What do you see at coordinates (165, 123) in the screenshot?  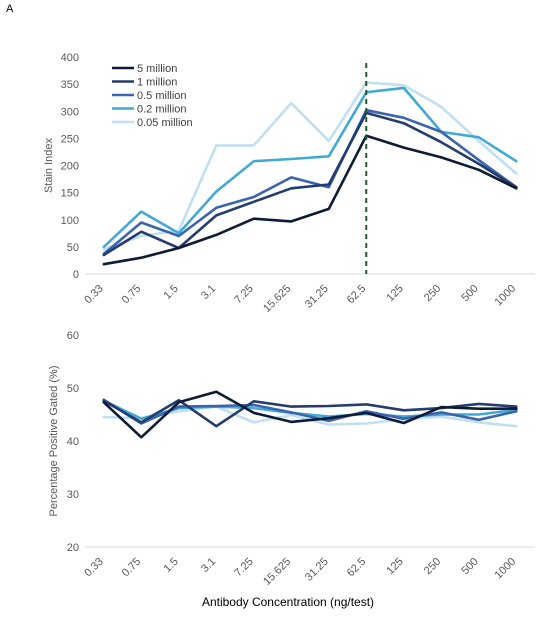 I see `legend-label: 0.05 million` at bounding box center [165, 123].